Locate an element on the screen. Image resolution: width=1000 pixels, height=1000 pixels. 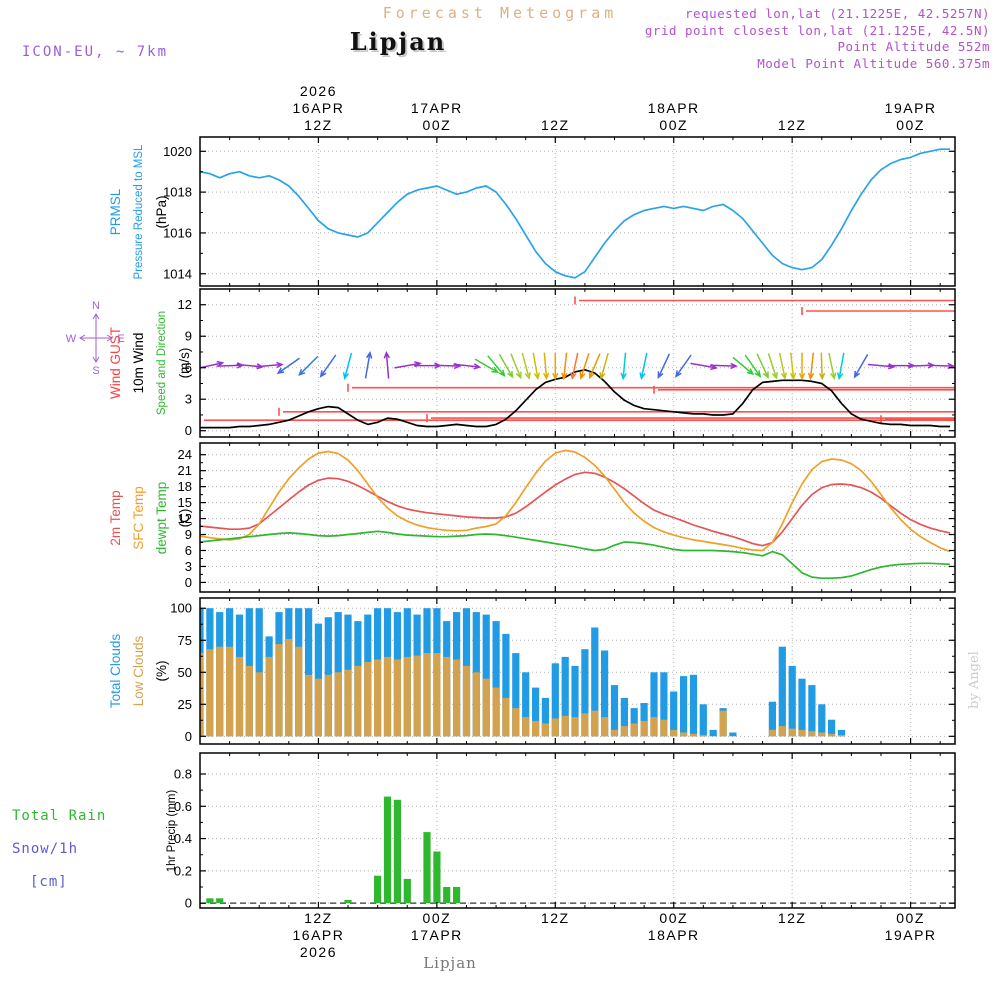
ytick-label: 21 is located at coordinates (185, 470).